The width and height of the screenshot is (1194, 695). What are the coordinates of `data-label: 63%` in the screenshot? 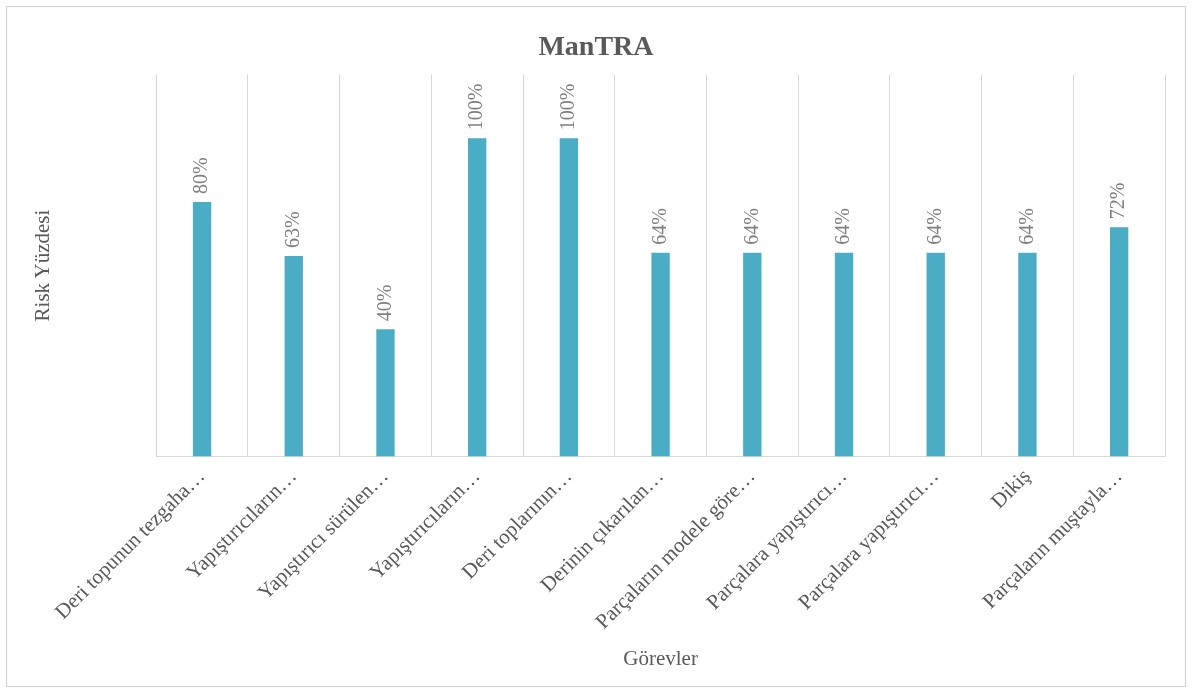 It's located at (292, 229).